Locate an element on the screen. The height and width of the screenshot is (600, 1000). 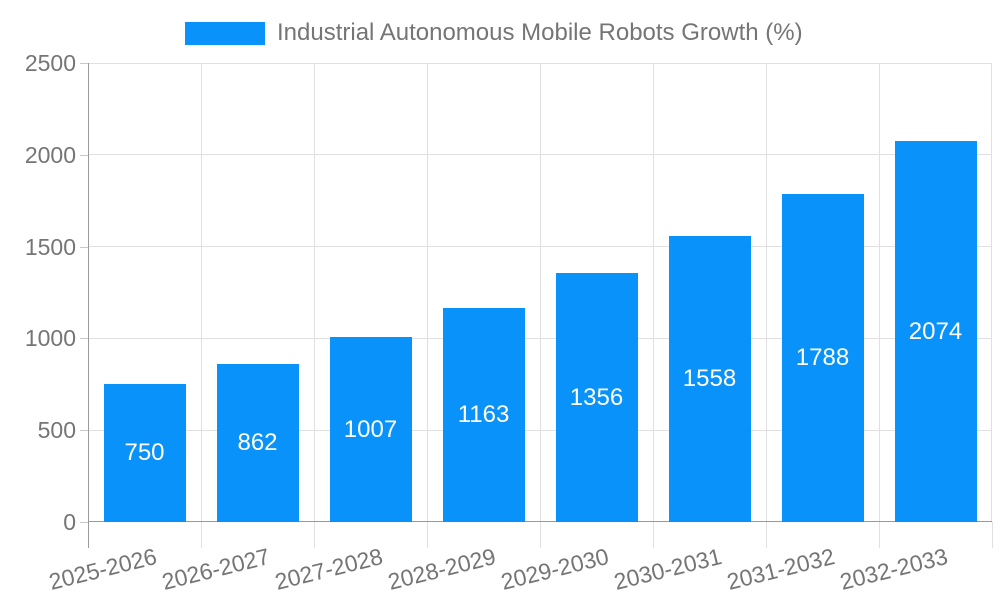
bar: 1007 is located at coordinates (370, 429).